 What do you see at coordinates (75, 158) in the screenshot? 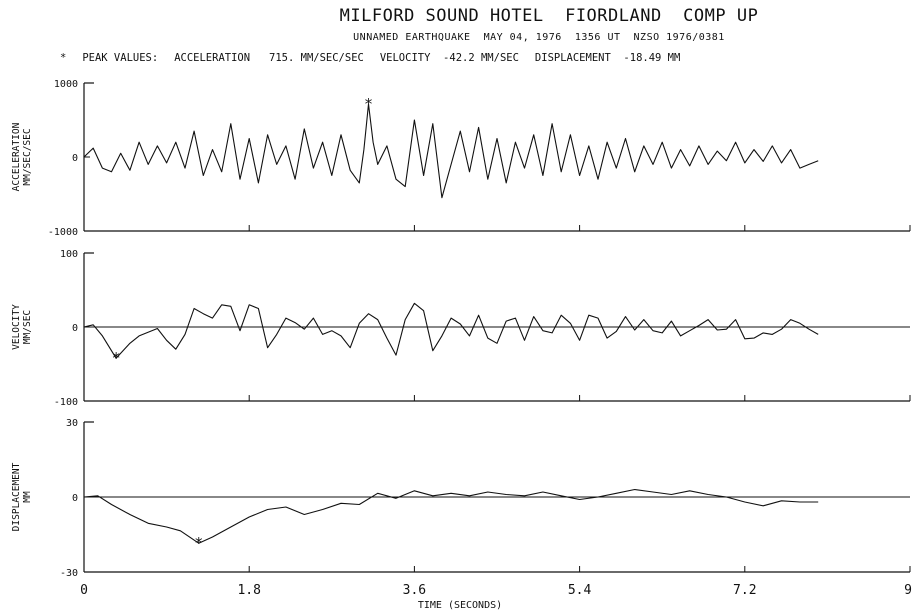
I see `acceleration-y-tick-label: 0` at bounding box center [75, 158].